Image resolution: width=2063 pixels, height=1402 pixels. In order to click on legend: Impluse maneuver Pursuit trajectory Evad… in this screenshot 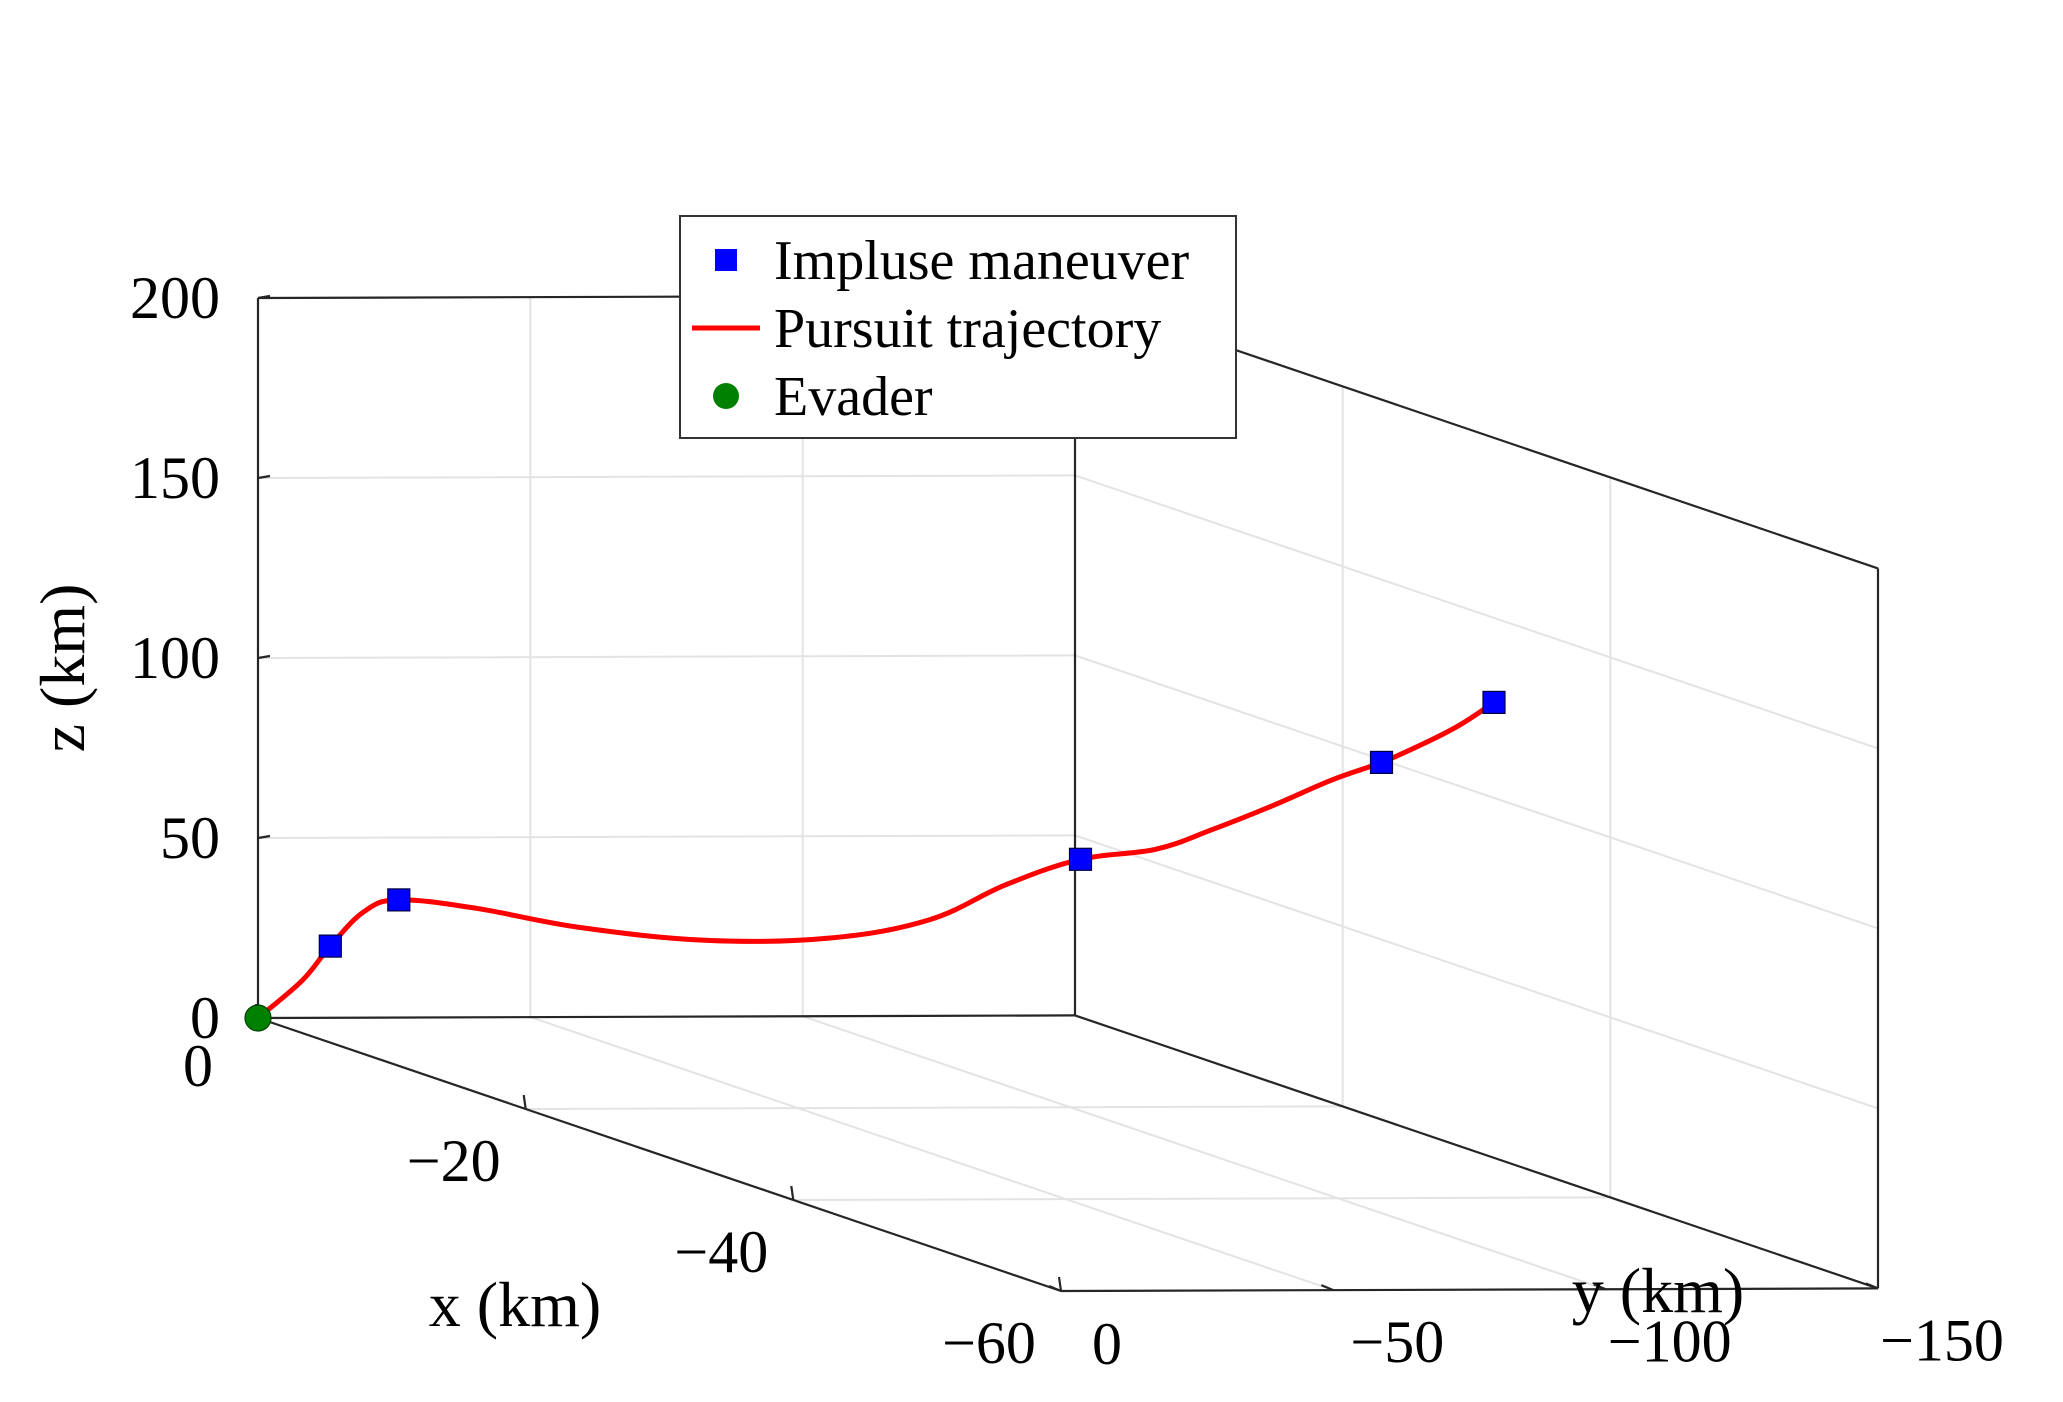, I will do `click(958, 327)`.